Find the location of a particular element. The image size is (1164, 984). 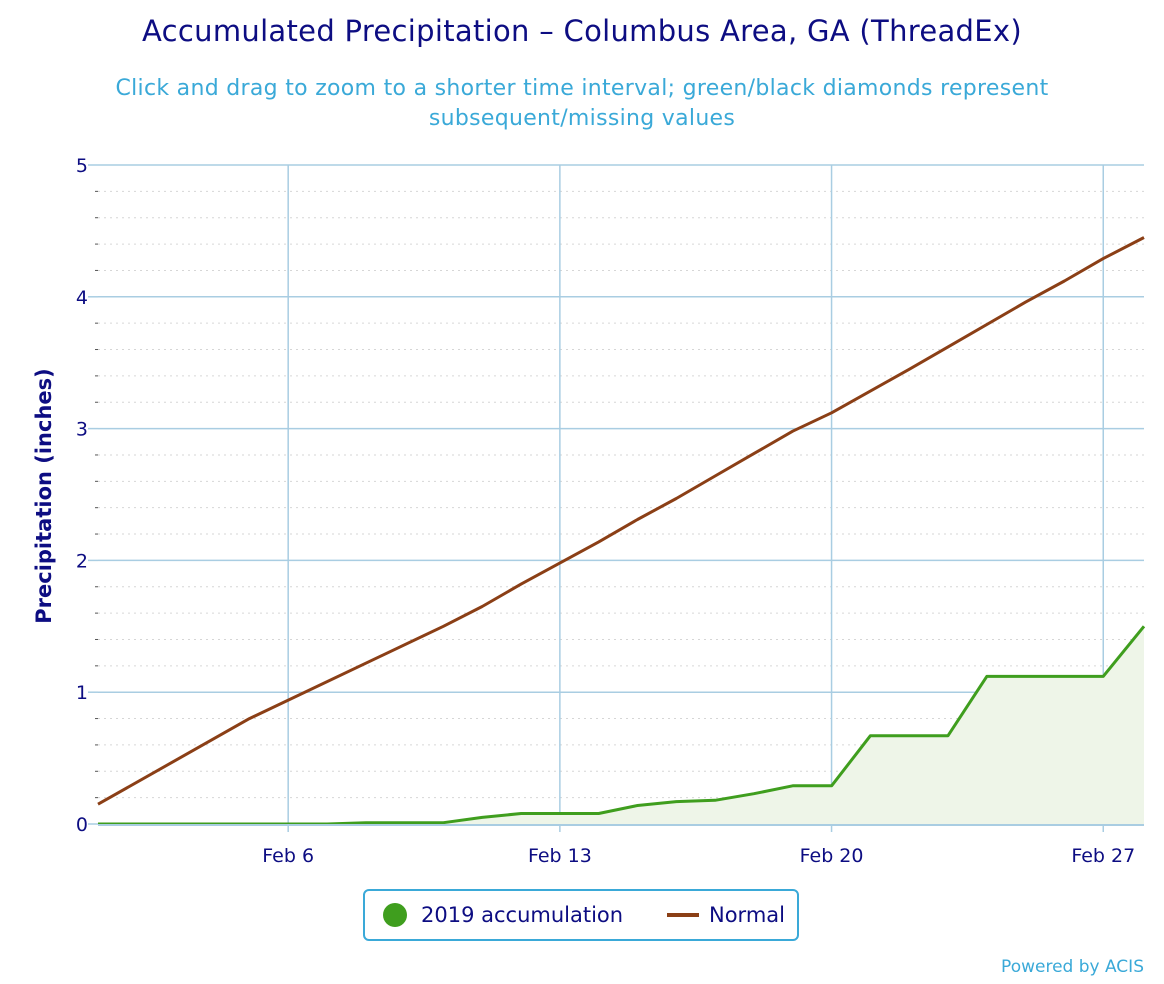

y-tick-label: 5 is located at coordinates (82, 166).